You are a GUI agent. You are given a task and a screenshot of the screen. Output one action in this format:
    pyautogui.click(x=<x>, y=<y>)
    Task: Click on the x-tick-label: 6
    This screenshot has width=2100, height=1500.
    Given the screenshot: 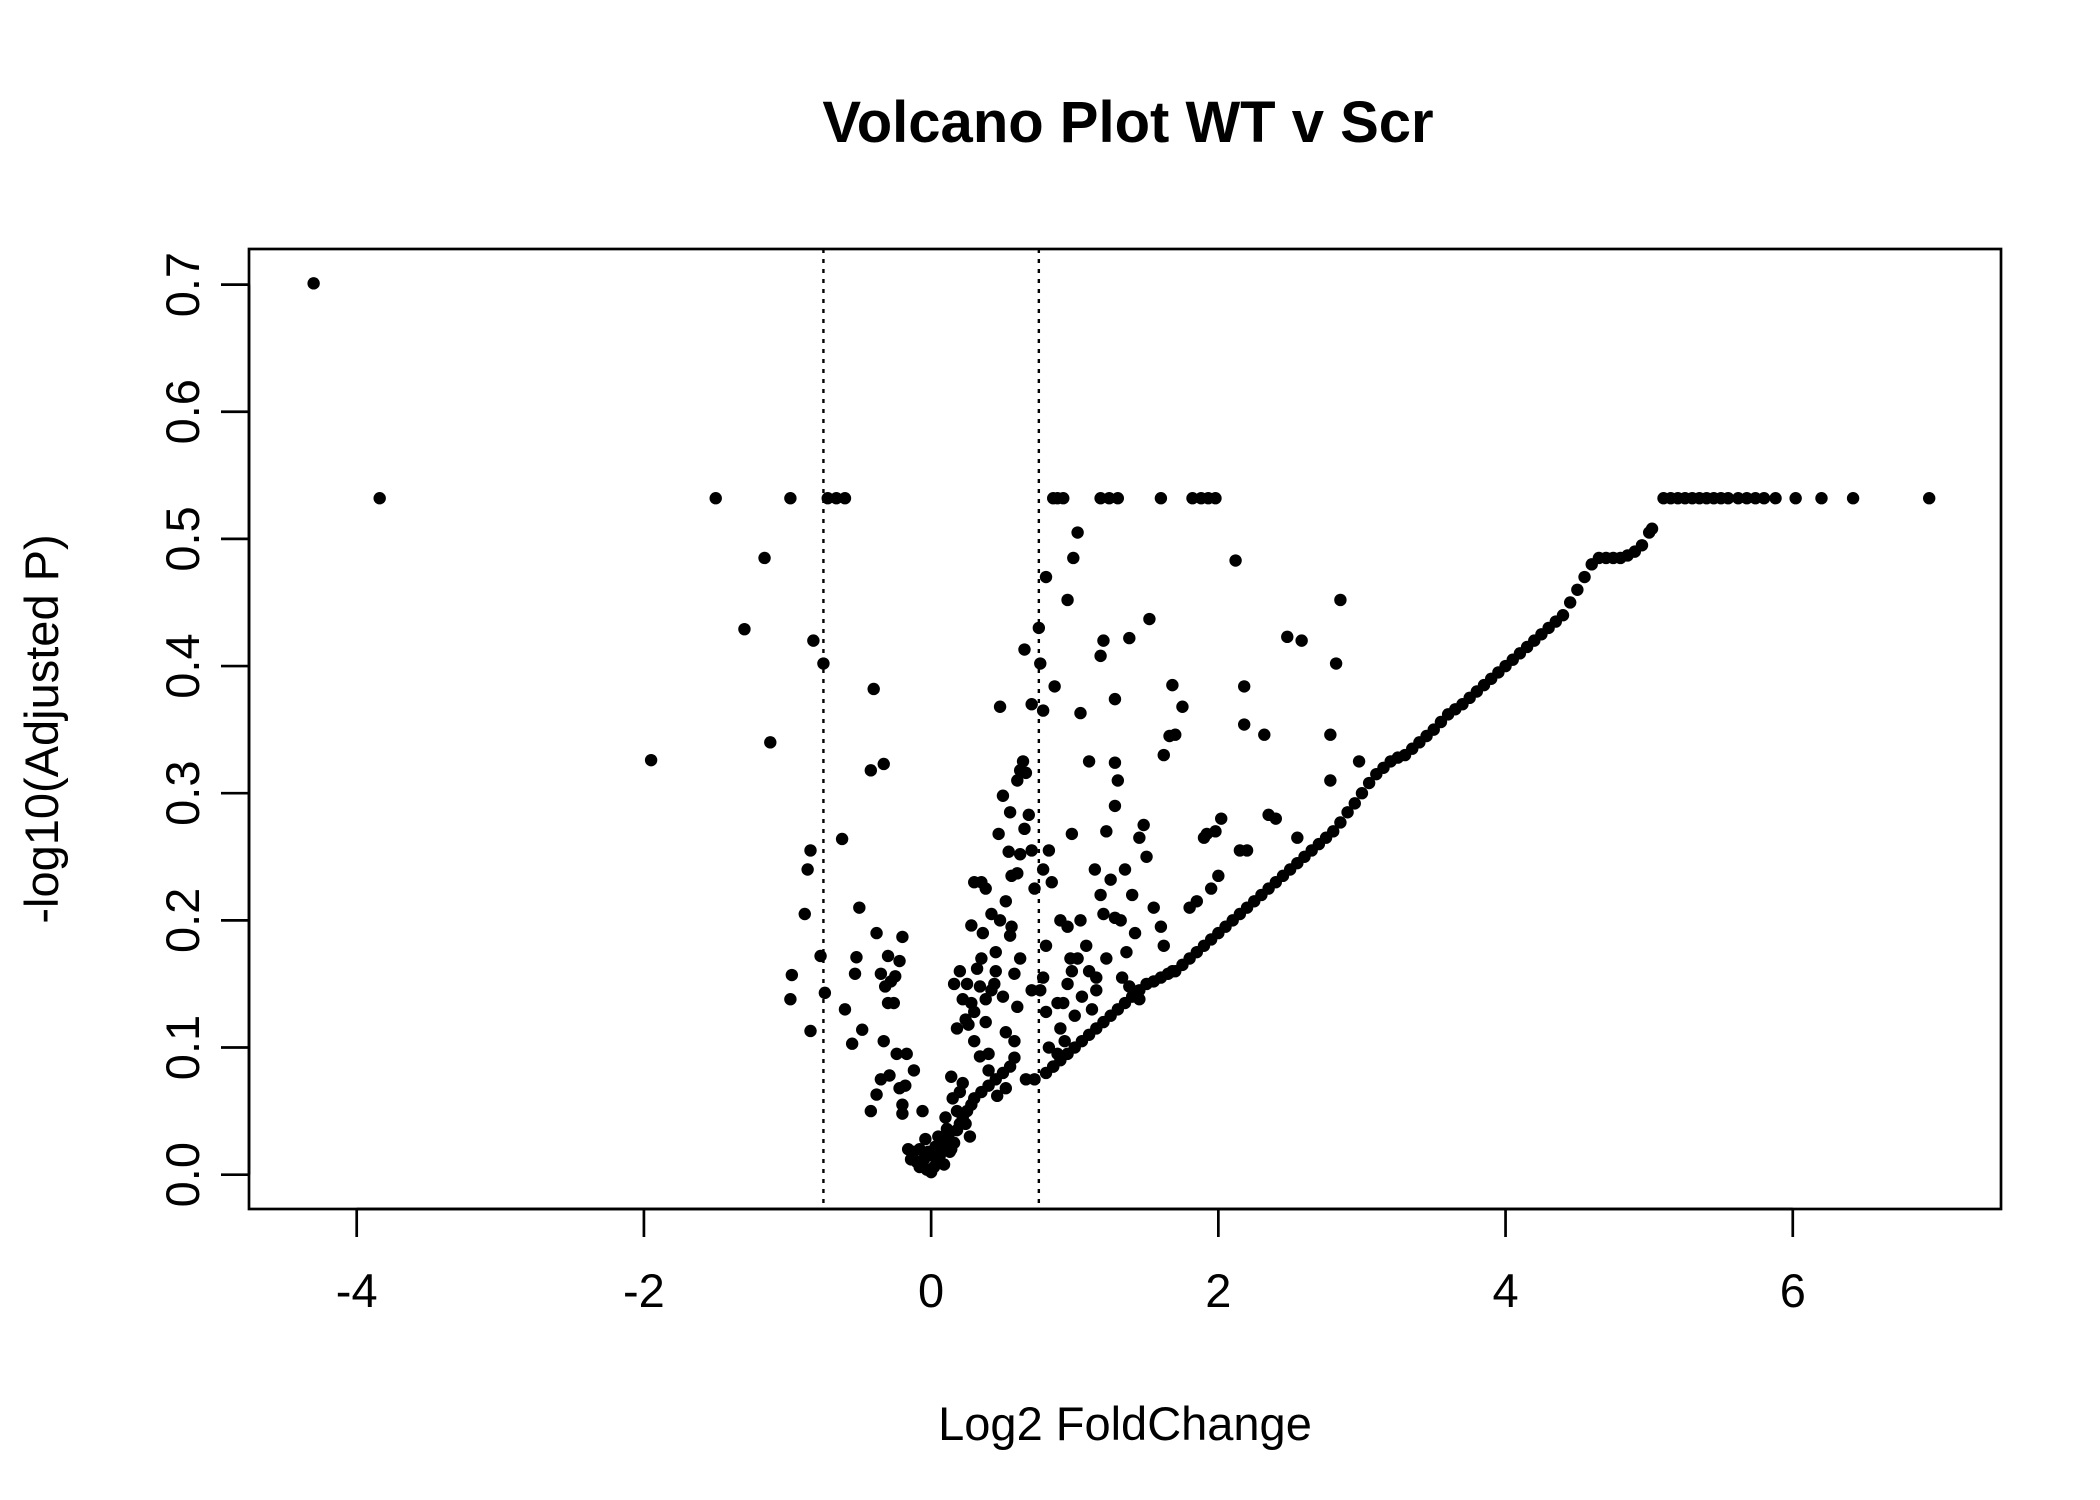 What is the action you would take?
    pyautogui.click(x=1793, y=1290)
    